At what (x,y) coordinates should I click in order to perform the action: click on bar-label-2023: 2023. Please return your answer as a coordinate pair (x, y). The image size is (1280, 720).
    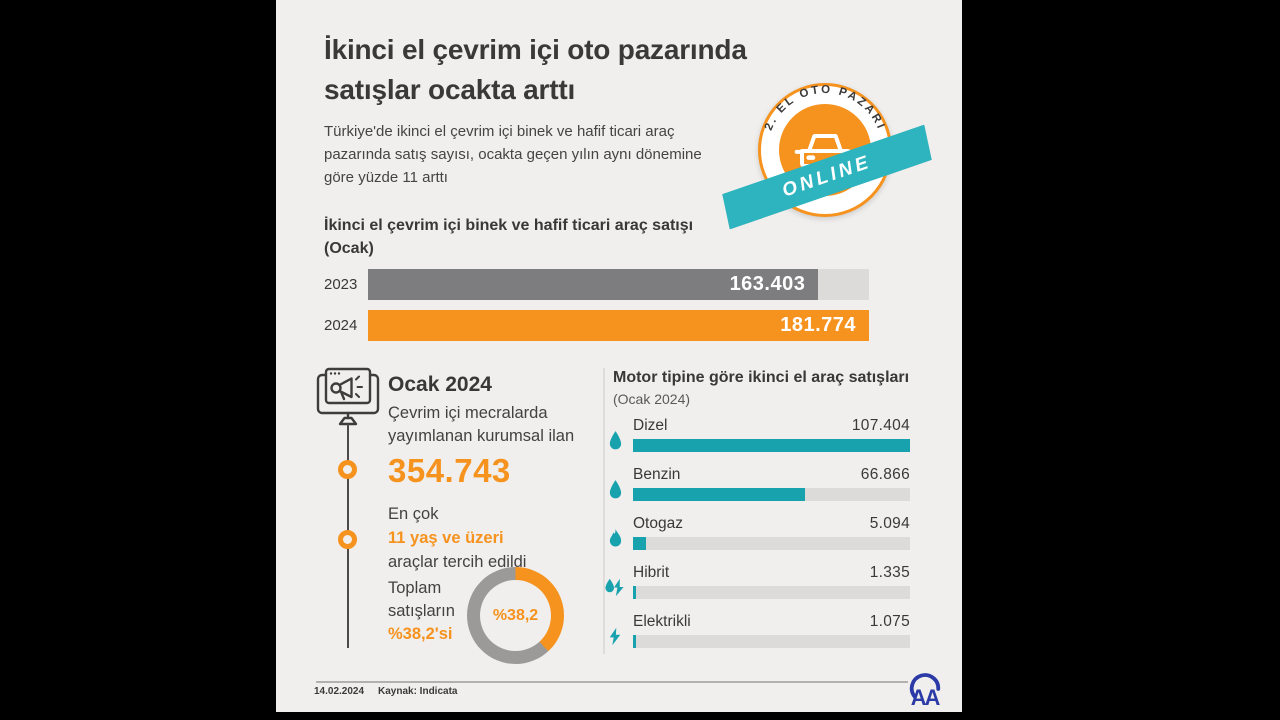
    Looking at the image, I should click on (341, 284).